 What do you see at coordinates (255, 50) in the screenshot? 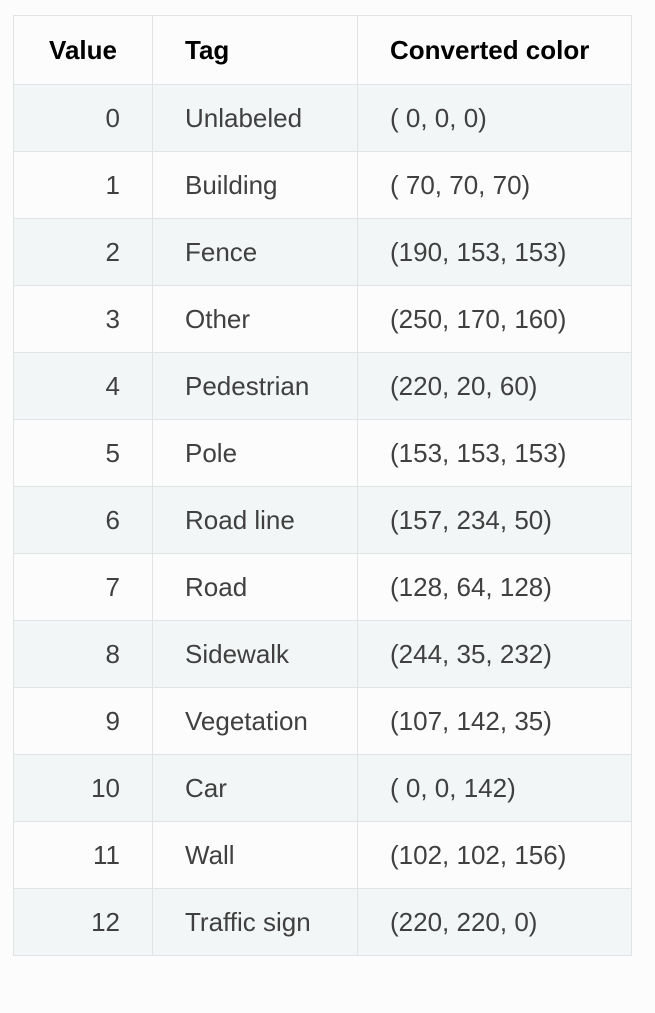
I see `header-tag: Tag` at bounding box center [255, 50].